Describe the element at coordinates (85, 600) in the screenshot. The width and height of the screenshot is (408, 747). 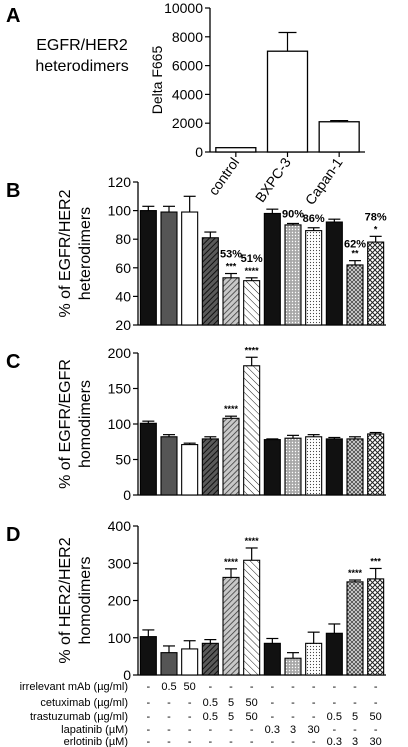
I see `y-axis-label-line: homodimers` at that location.